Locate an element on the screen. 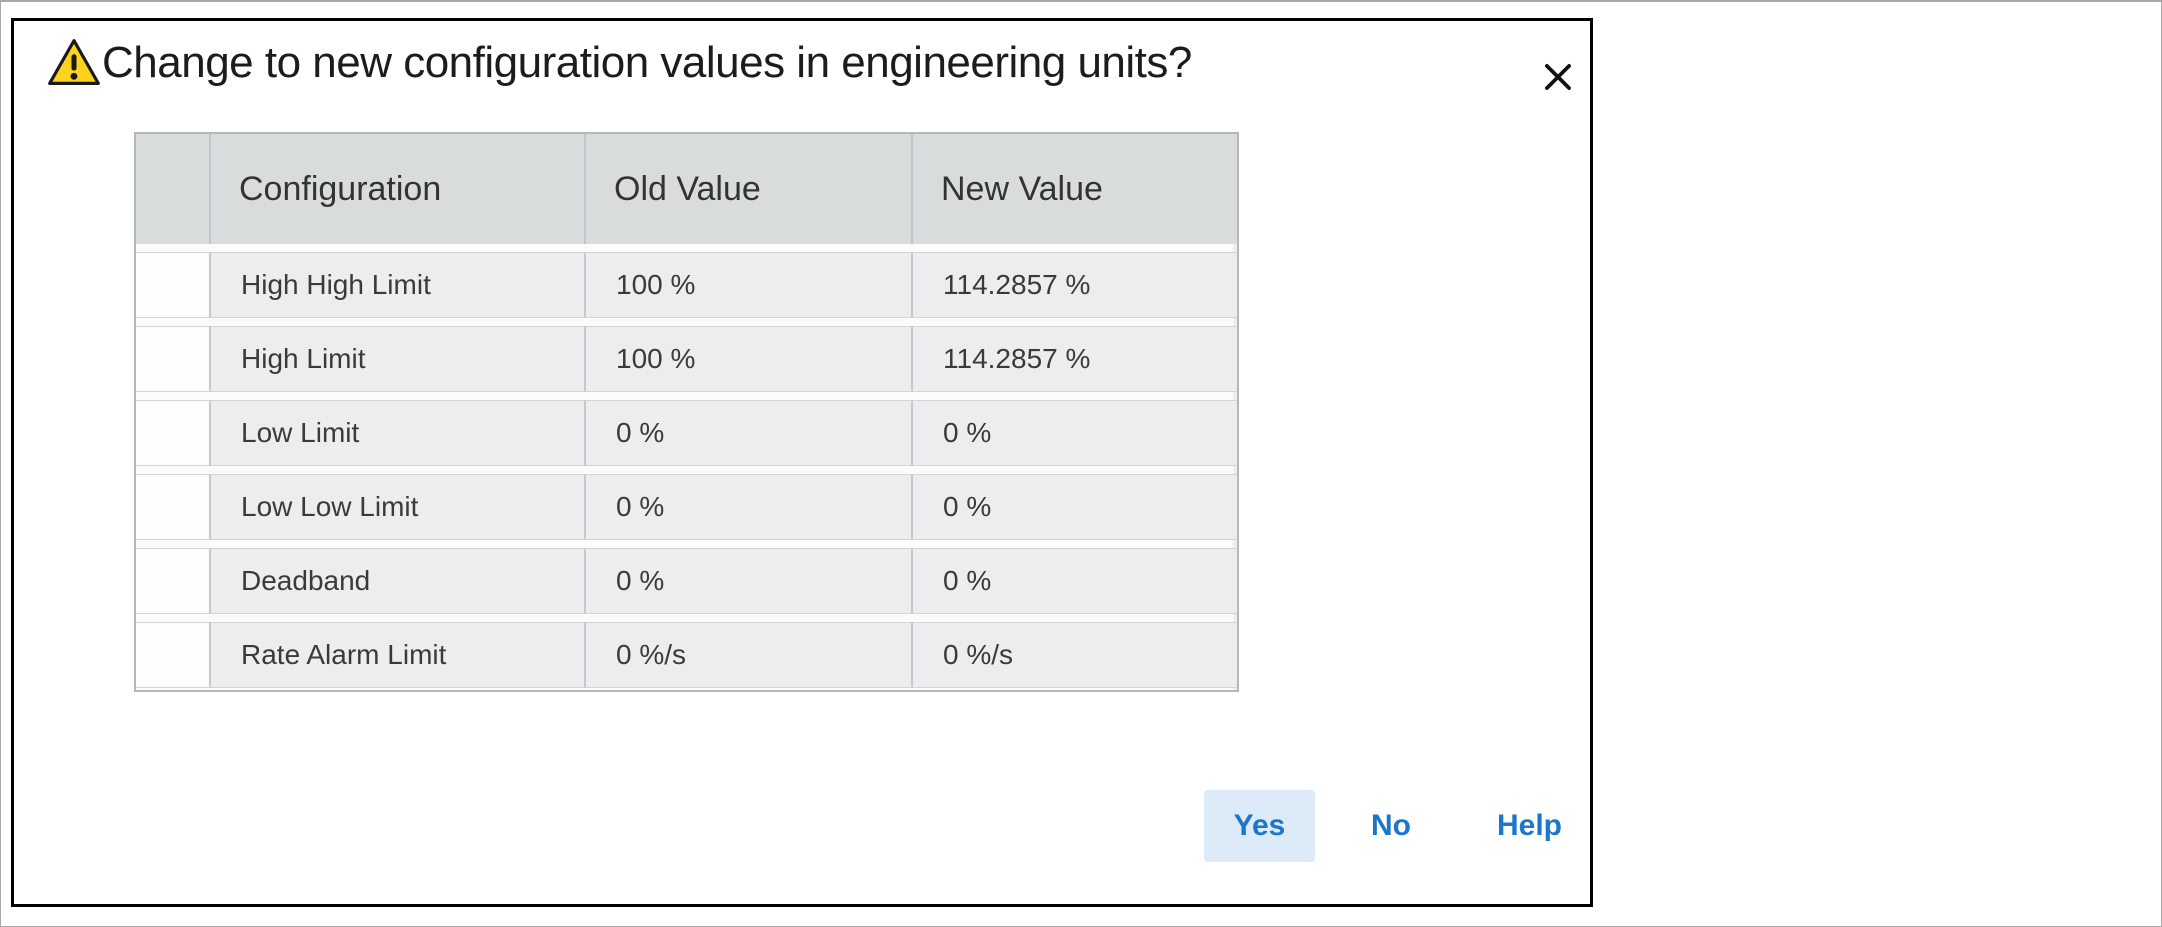 Image resolution: width=2162 pixels, height=927 pixels. row-configuration-cell: Low Low Limit is located at coordinates (398, 507).